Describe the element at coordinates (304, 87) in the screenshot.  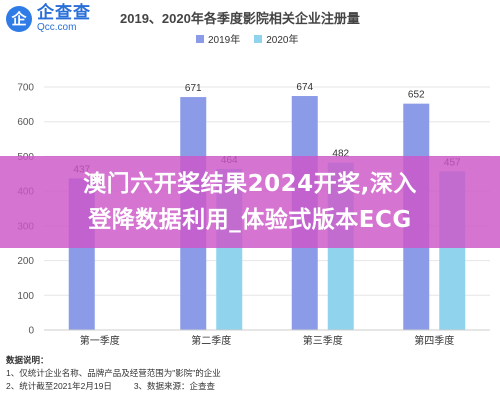
I see `data-label: 674` at that location.